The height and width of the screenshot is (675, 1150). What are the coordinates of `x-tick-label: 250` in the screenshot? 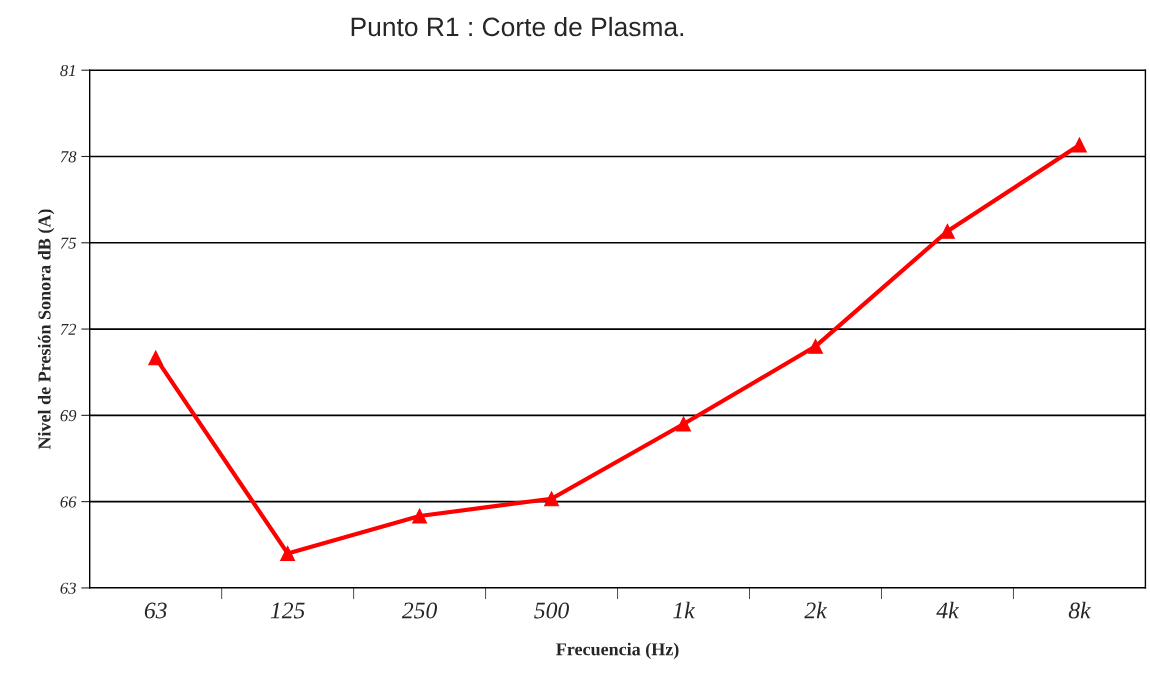 It's located at (419, 610).